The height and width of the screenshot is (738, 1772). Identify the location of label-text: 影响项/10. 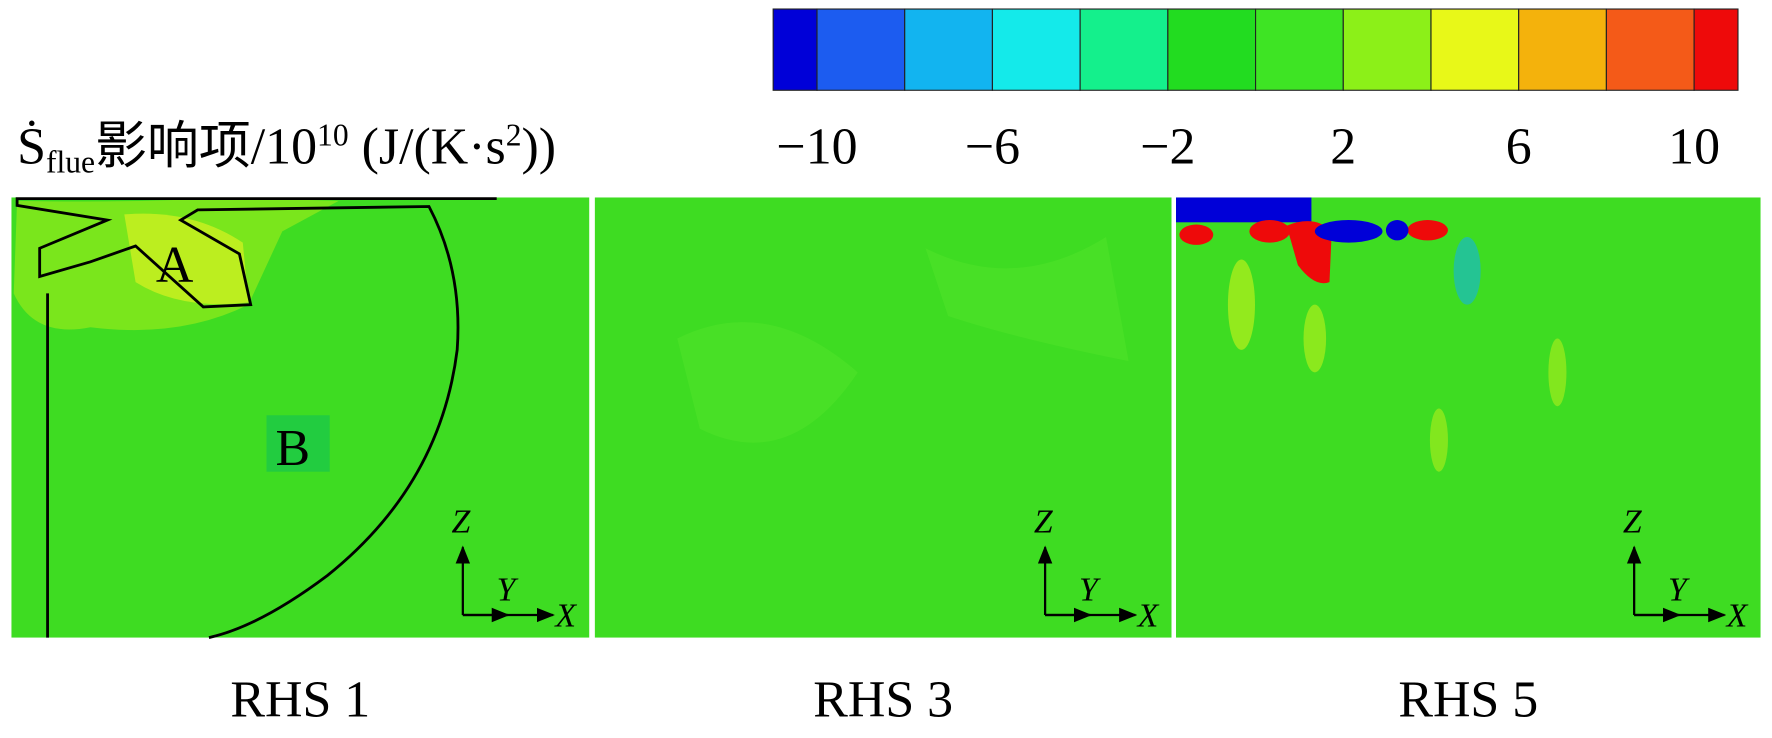
(206, 147).